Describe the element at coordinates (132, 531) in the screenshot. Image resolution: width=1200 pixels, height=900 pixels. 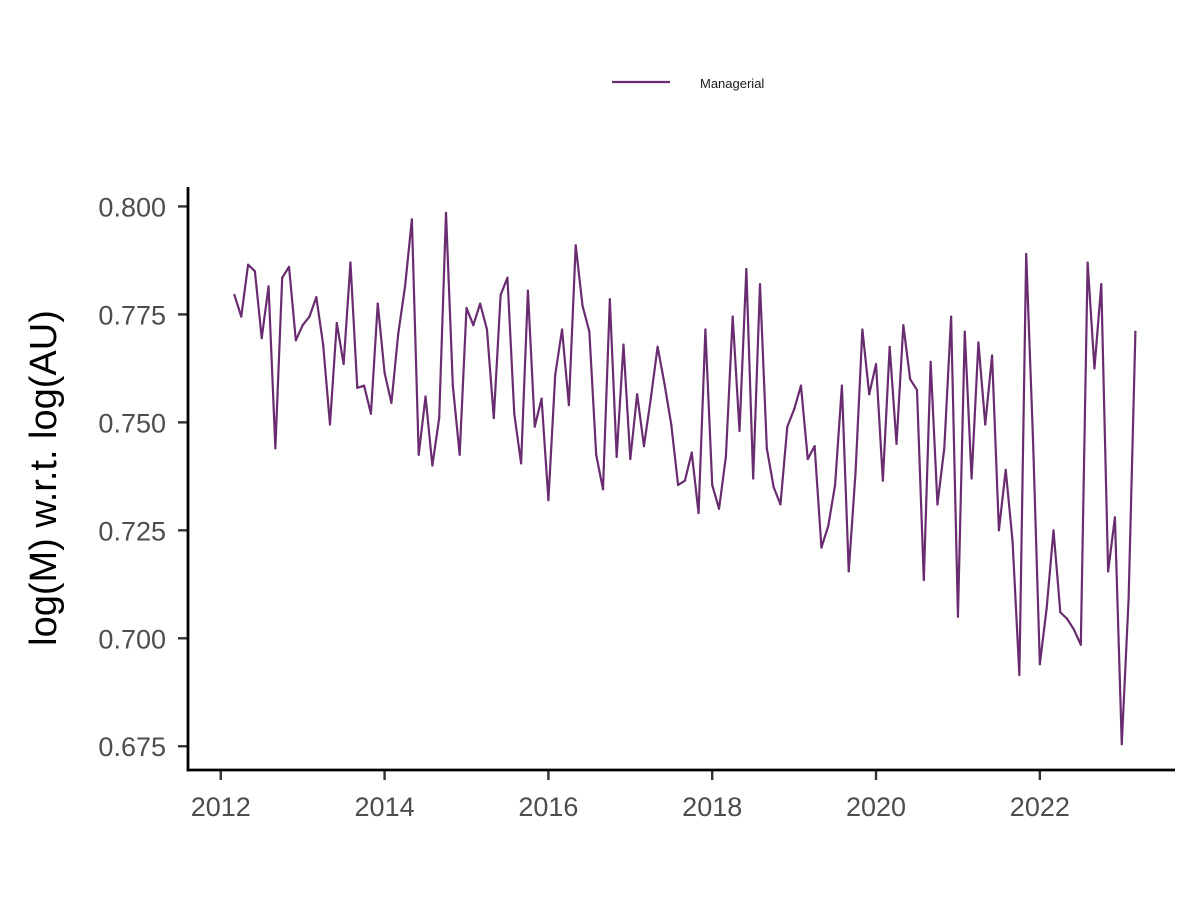
I see `y-tick-label: 0.725` at that location.